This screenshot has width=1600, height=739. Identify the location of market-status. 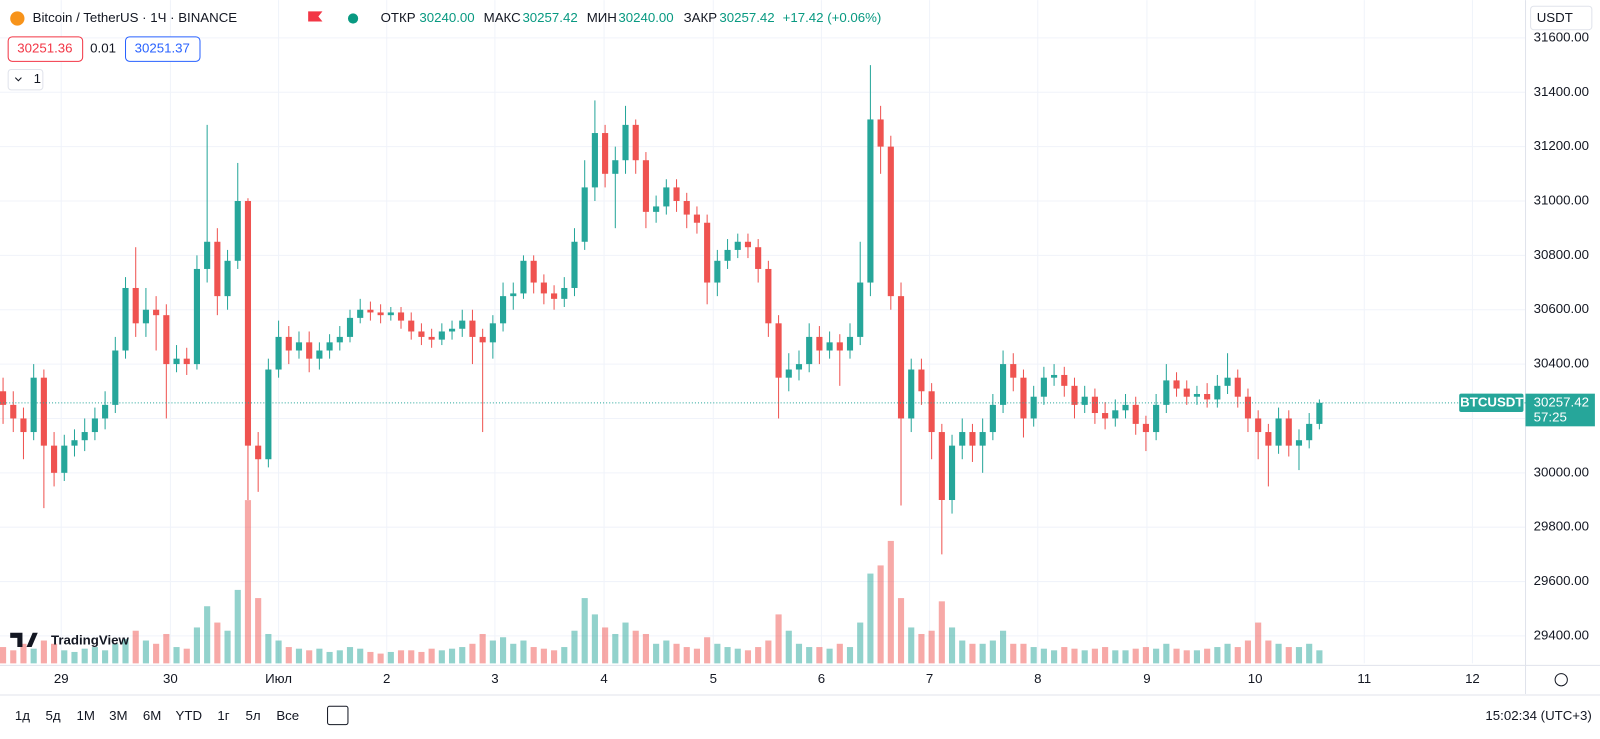
(353, 18).